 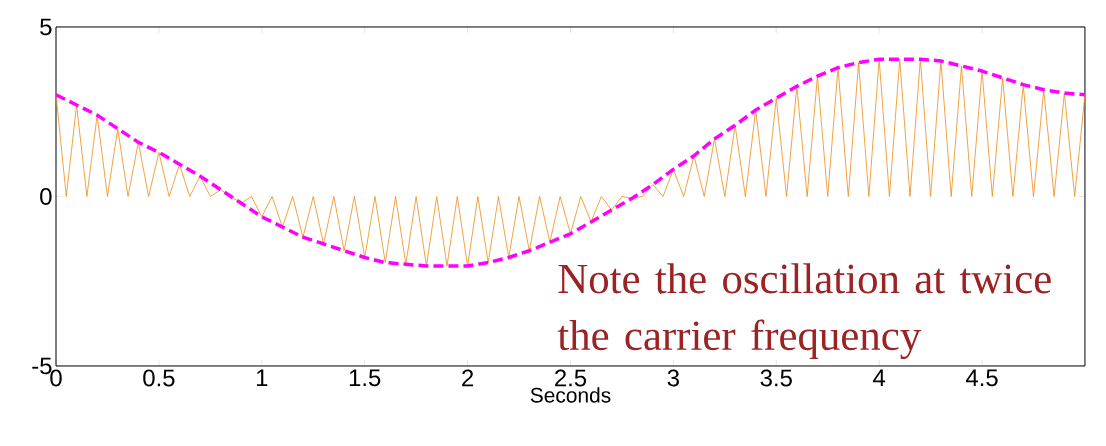 What do you see at coordinates (159, 378) in the screenshot?
I see `x-tick-label: 0.5` at bounding box center [159, 378].